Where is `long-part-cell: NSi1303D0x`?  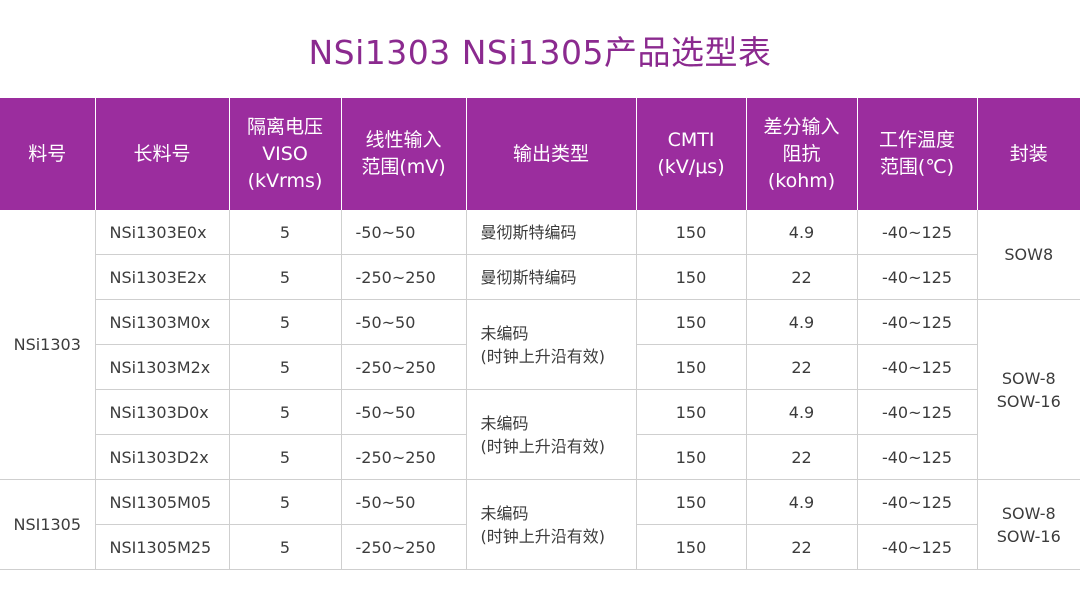
long-part-cell: NSi1303D0x is located at coordinates (162, 412).